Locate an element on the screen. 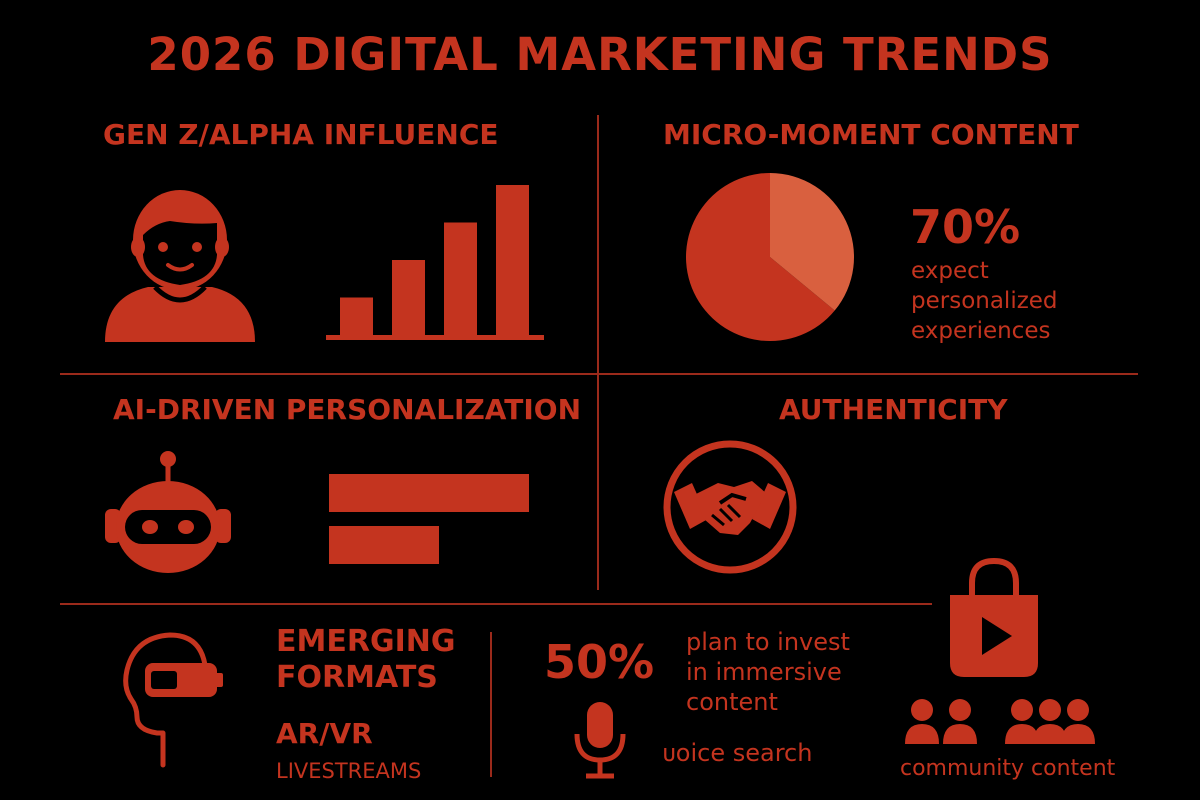 The width and height of the screenshot is (1200, 800). micro-moment-stat-line-2: personalized is located at coordinates (984, 301).